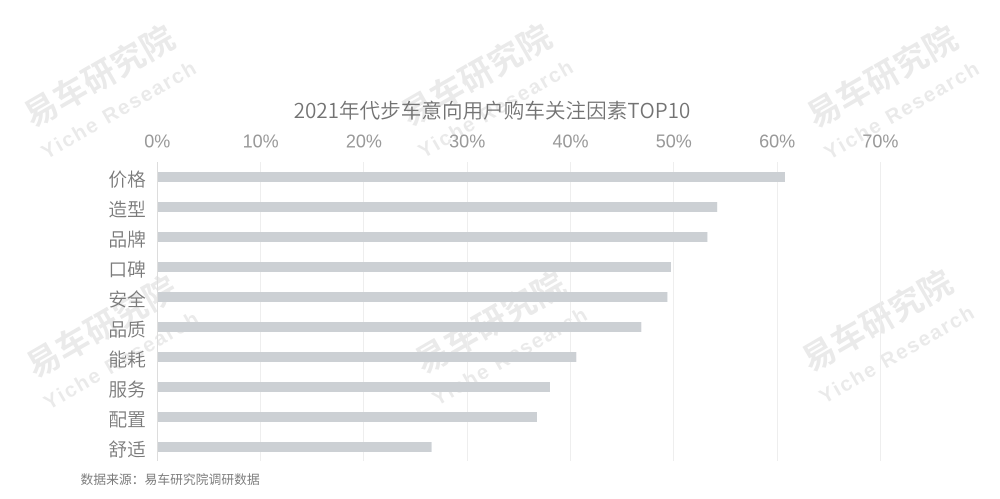 This screenshot has width=1000, height=499. What do you see at coordinates (570, 142) in the screenshot?
I see `svg-text: 40%` at bounding box center [570, 142].